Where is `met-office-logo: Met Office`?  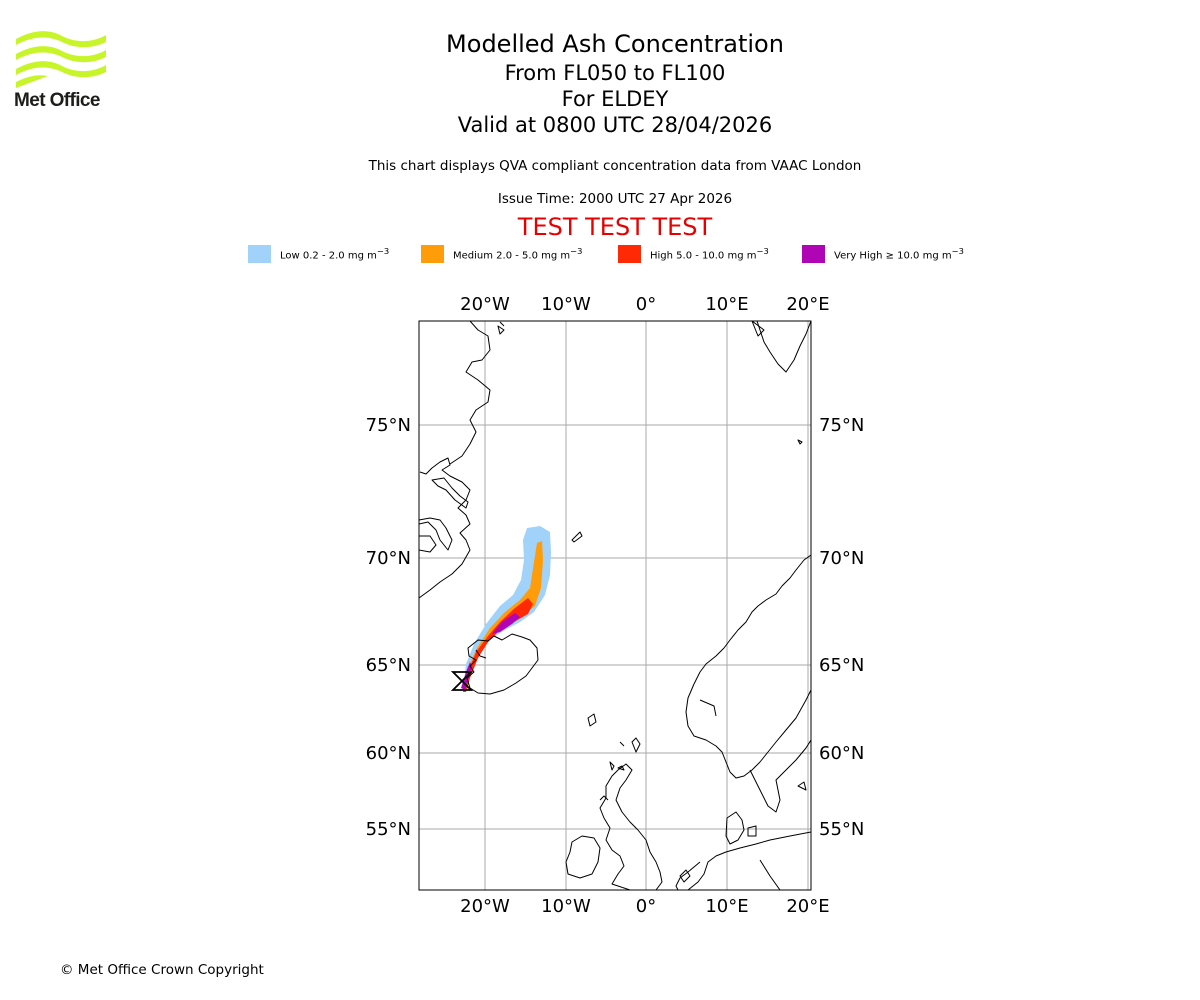
met-office-logo: Met Office is located at coordinates (61, 71).